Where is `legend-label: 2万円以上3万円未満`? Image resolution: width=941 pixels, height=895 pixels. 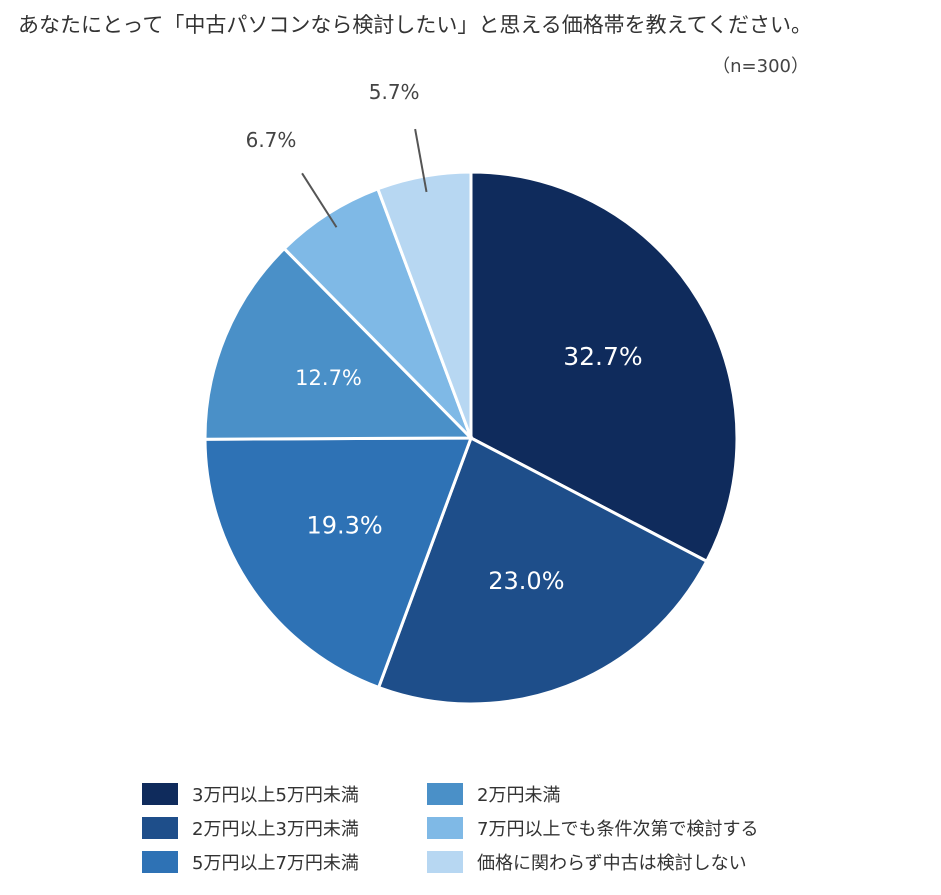 legend-label: 2万円以上3万円未満 is located at coordinates (275, 829).